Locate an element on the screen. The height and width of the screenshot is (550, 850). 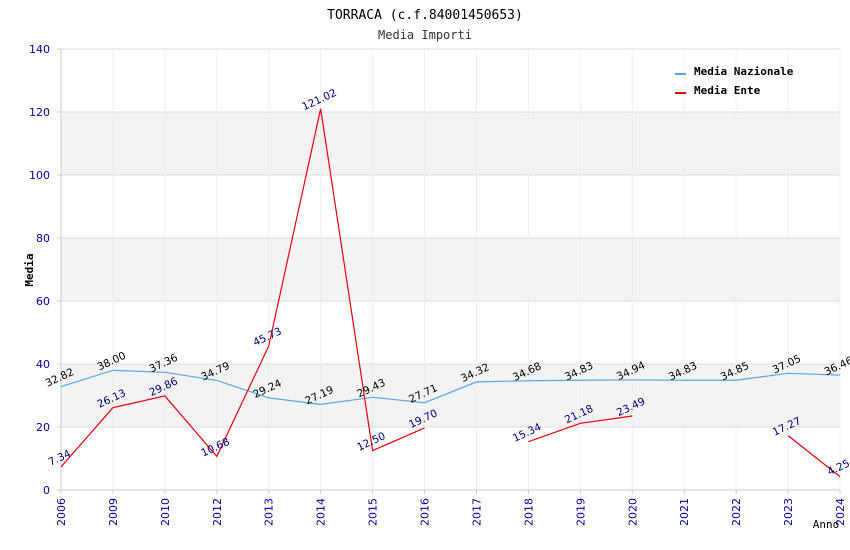
x-tick-label: 2017 is located at coordinates (476, 512).